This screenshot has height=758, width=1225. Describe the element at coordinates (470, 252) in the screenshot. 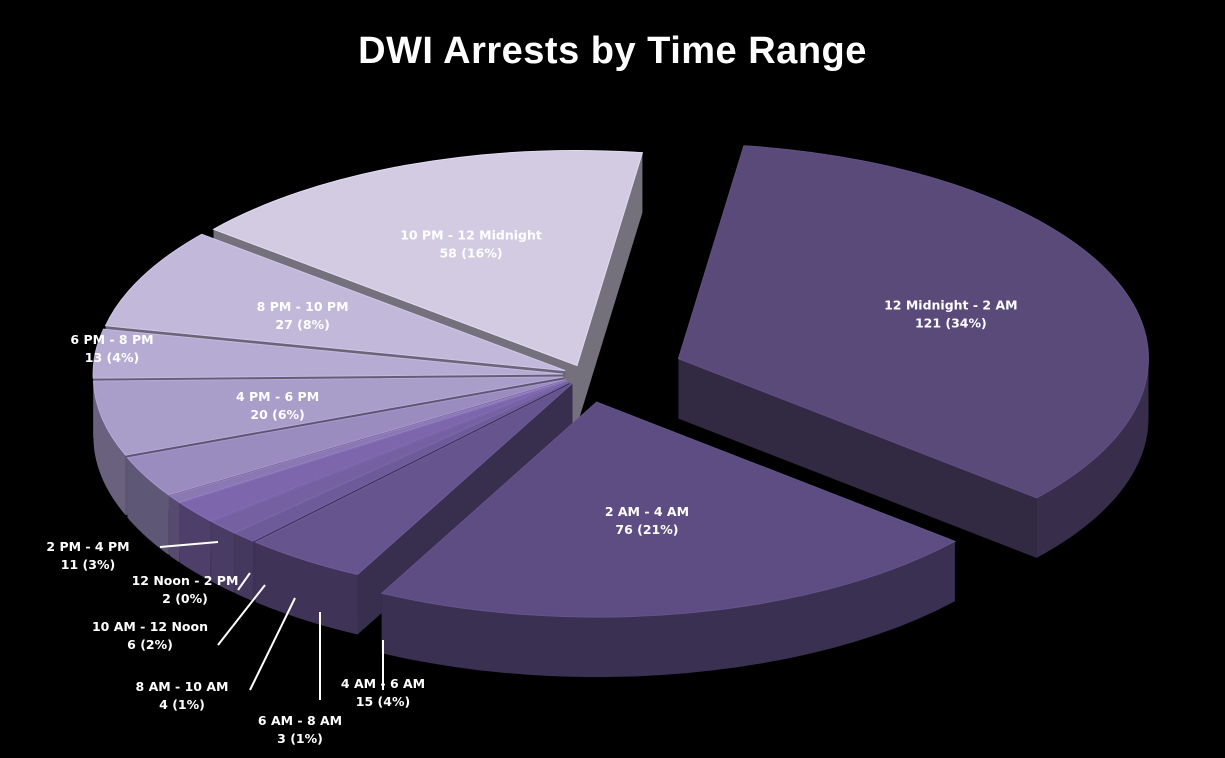

I see `slice-value-11: 58 (16%)` at that location.